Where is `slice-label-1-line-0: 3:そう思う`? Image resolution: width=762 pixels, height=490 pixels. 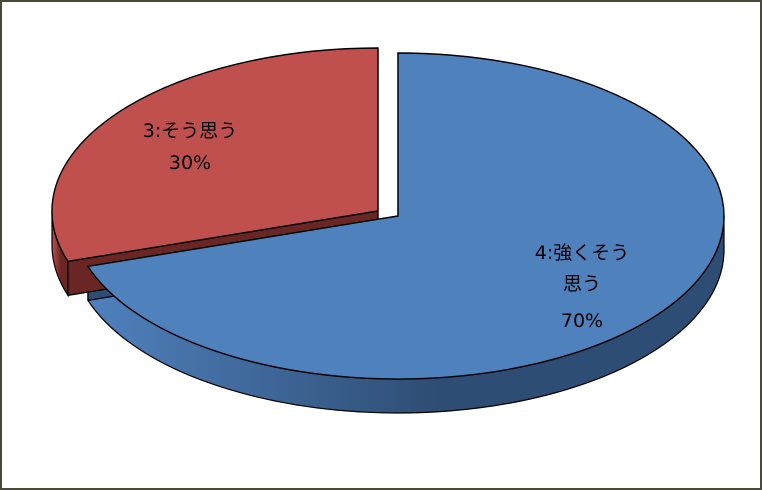 slice-label-1-line-0: 3:そう思う is located at coordinates (190, 131).